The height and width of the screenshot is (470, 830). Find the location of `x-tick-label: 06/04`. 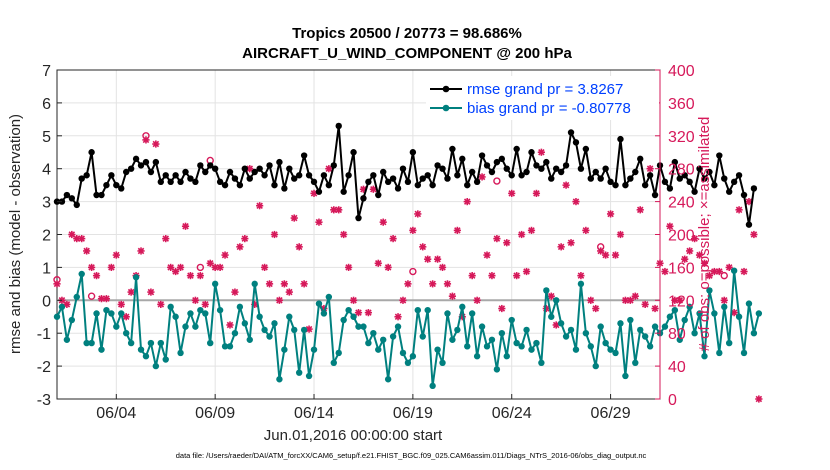

x-tick-label: 06/04 is located at coordinates (116, 413).